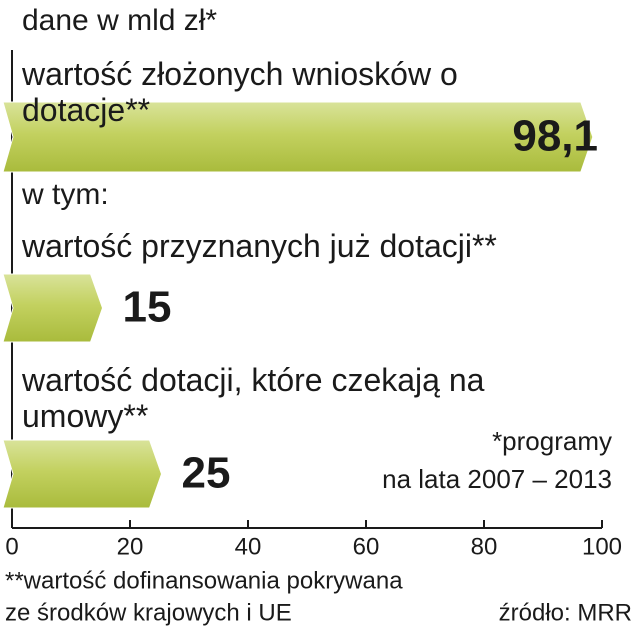  What do you see at coordinates (484, 546) in the screenshot?
I see `x-tick-label: 80` at bounding box center [484, 546].